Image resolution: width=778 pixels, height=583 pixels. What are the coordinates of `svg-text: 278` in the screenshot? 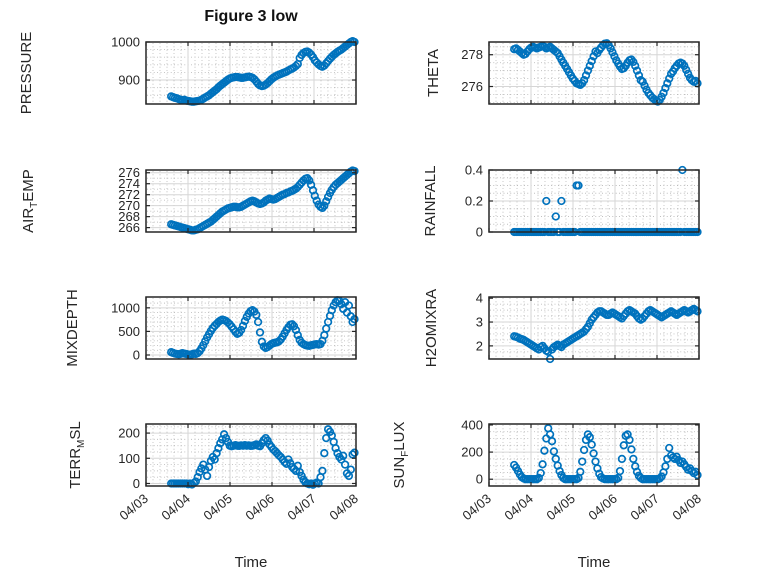 It's located at (472, 54).